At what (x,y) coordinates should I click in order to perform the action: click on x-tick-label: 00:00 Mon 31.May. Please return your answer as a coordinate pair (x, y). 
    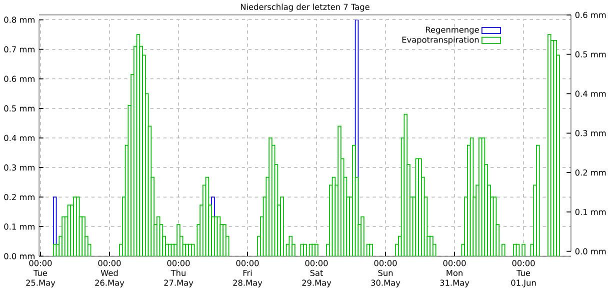
    Looking at the image, I should click on (455, 274).